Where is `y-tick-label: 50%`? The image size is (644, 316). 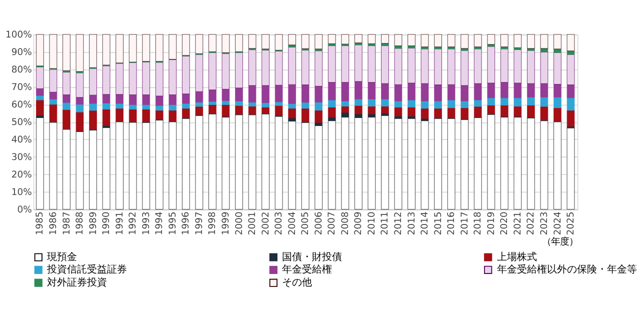 y-tick-label: 50% is located at coordinates (21, 122).